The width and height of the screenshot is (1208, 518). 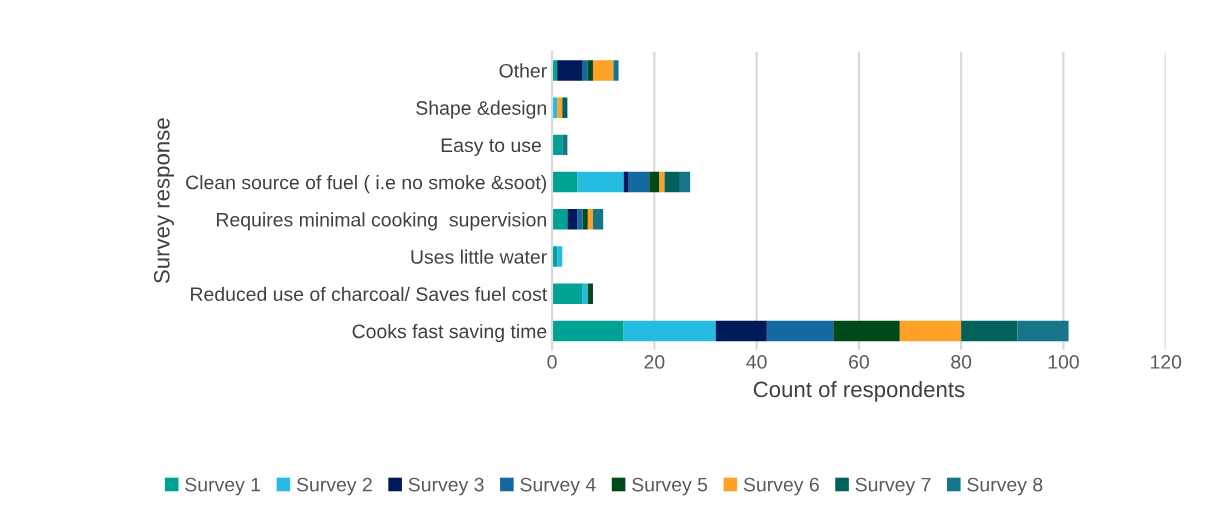 What do you see at coordinates (961, 362) in the screenshot?
I see `x-tick-label: 80` at bounding box center [961, 362].